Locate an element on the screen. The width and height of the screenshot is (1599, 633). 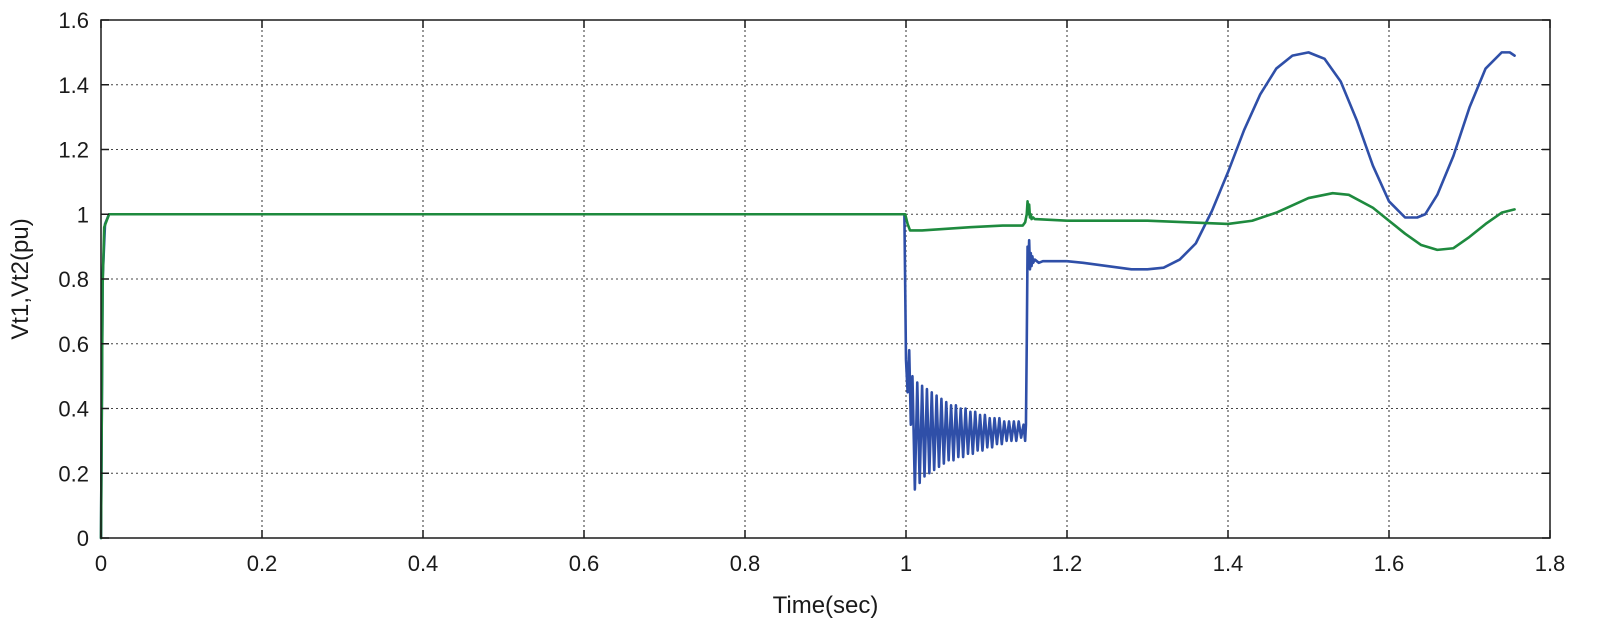
y-tick-label: 0.6 is located at coordinates (73, 344).